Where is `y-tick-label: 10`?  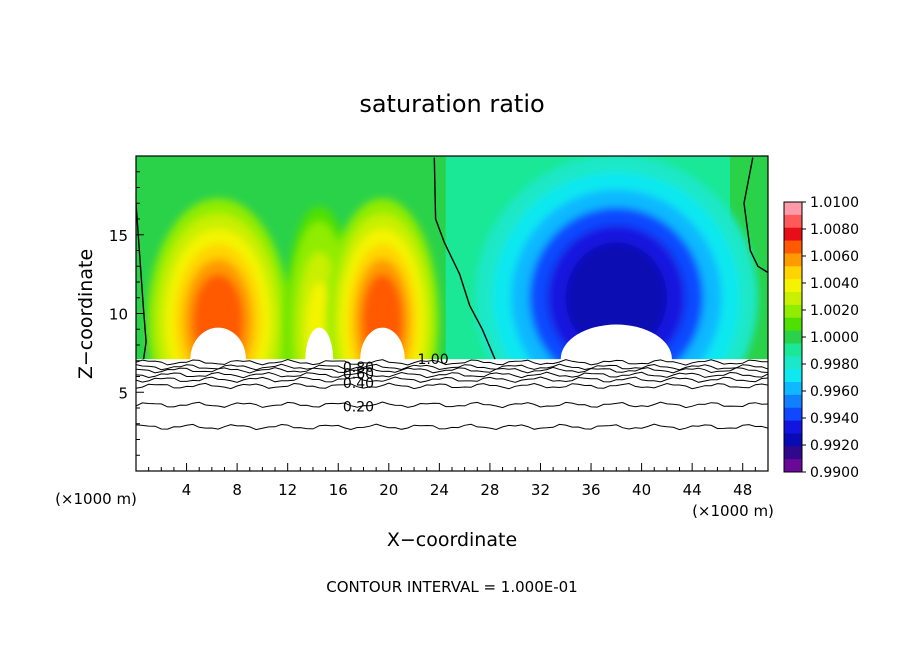 y-tick-label: 10 is located at coordinates (118, 315).